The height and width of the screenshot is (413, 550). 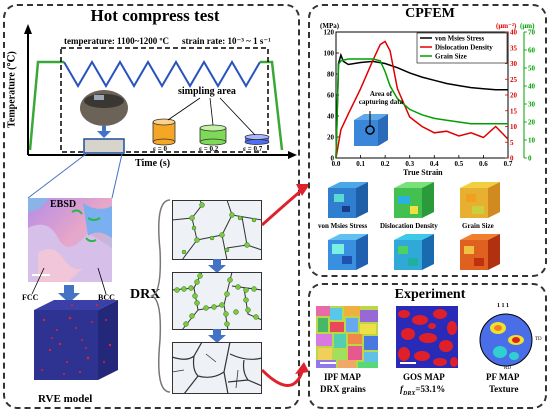 What do you see at coordinates (347, 337) in the screenshot?
I see `ipf-map` at bounding box center [347, 337].